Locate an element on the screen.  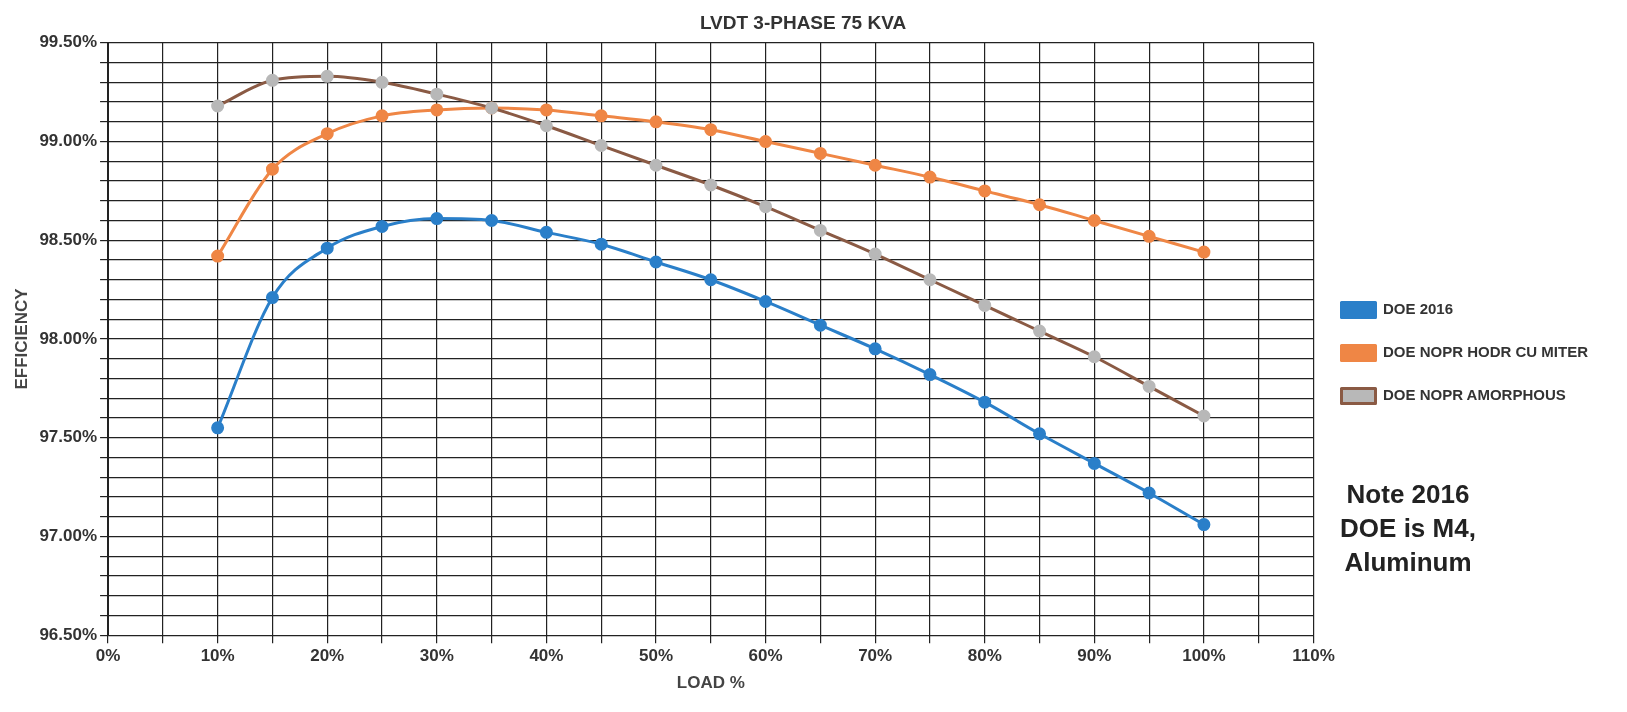
x-axis-title: LOAD % is located at coordinates (710, 683).